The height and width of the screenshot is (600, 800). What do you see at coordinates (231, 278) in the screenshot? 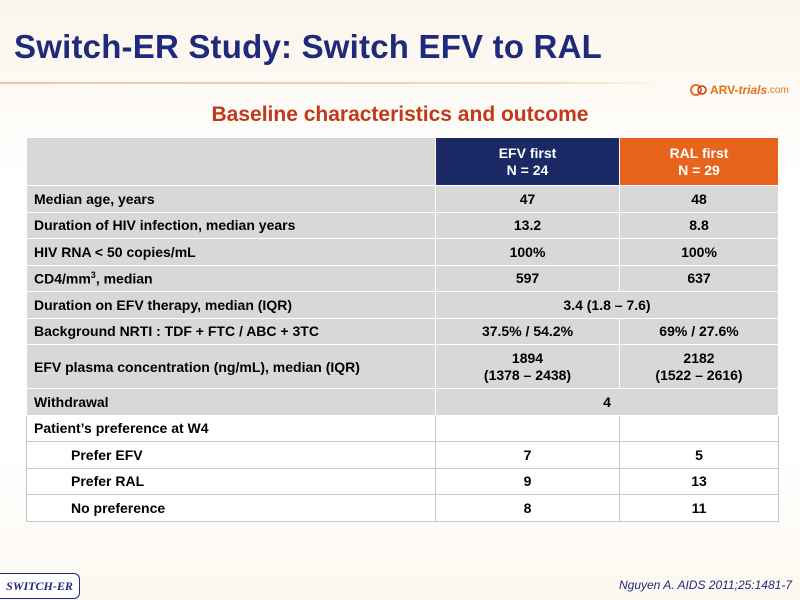
I see `row-label: CD4/mm3, median` at bounding box center [231, 278].